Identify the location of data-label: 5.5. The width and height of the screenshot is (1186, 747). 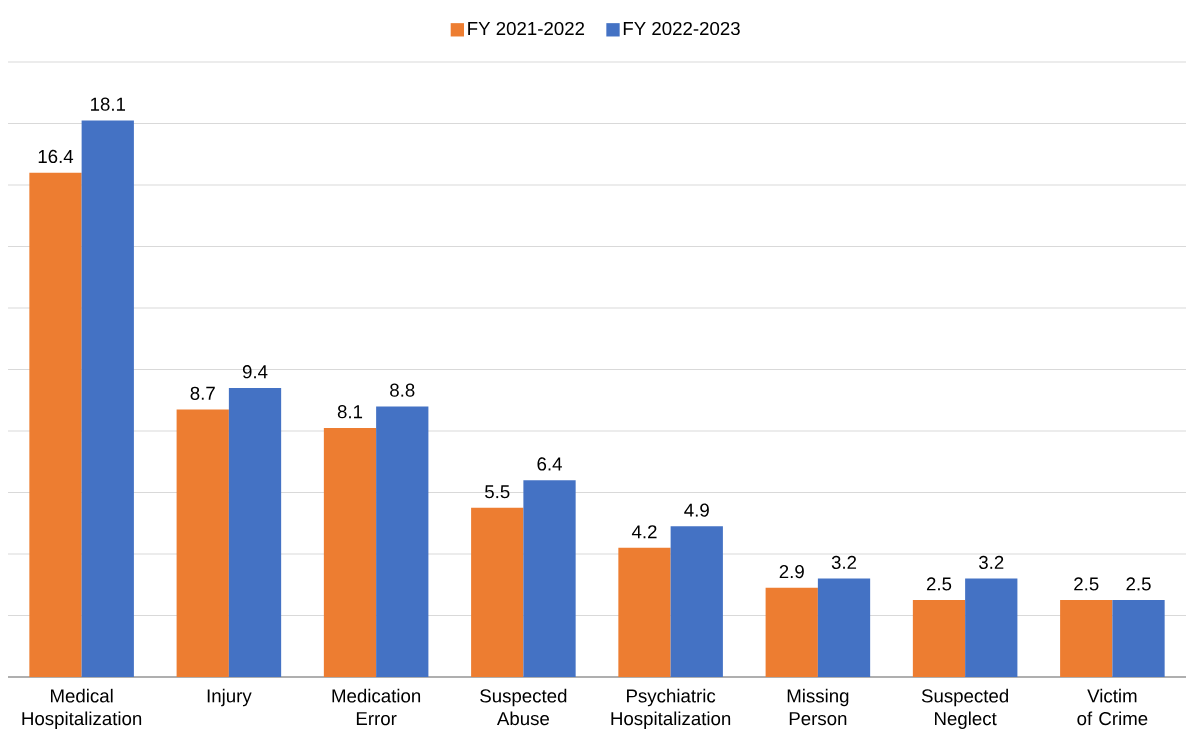
(497, 492).